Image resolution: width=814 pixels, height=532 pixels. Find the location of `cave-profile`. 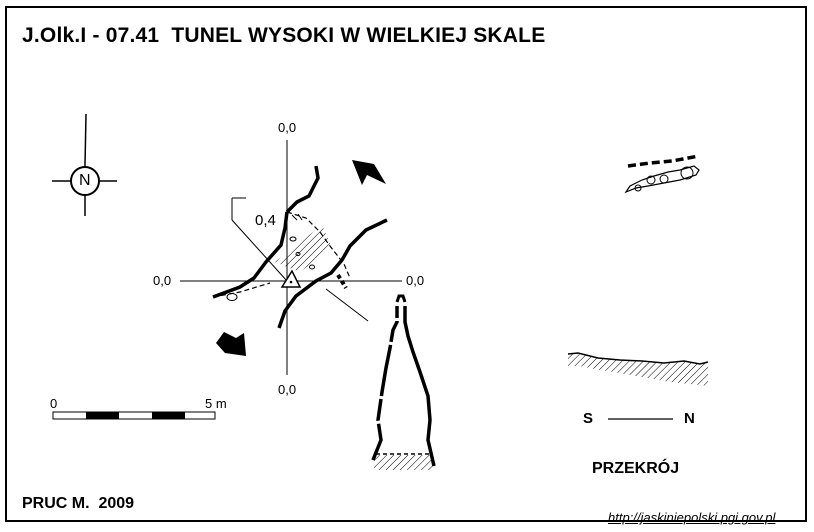

cave-profile is located at coordinates (403, 382).